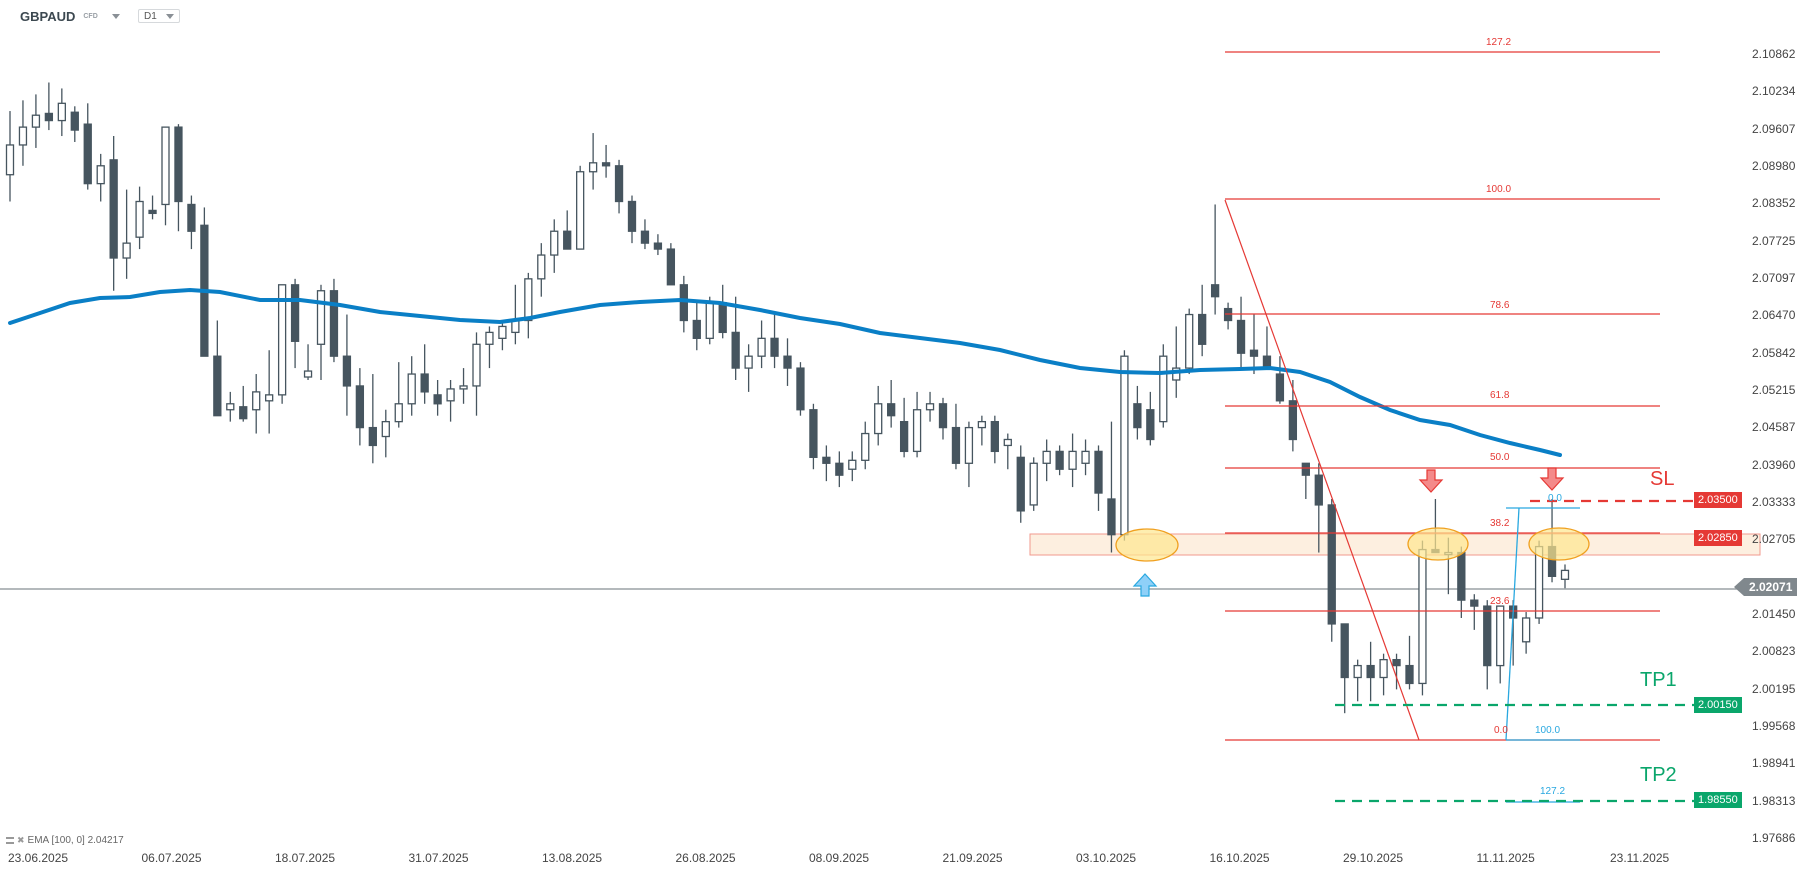  Describe the element at coordinates (1774, 539) in the screenshot. I see `price-tick: 2.02705` at that location.